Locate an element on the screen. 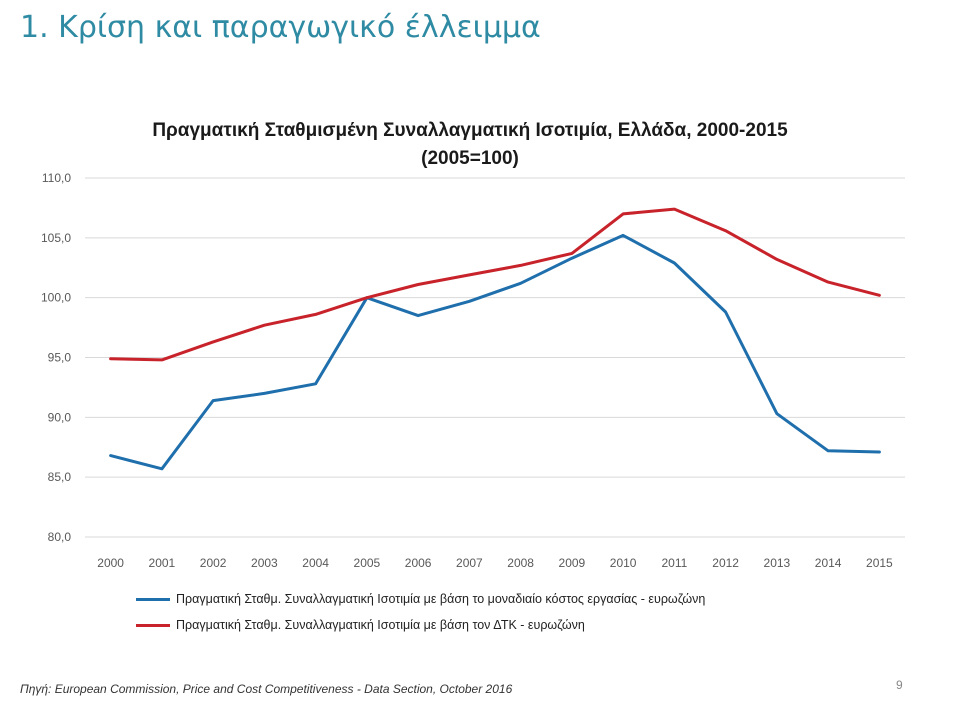 This screenshot has height=720, width=960. x-tick-label: 2000 is located at coordinates (110, 563).